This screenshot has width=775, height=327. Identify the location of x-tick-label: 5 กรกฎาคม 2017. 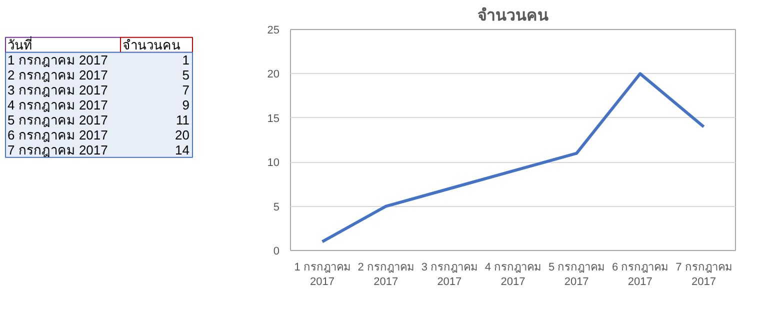
(576, 275).